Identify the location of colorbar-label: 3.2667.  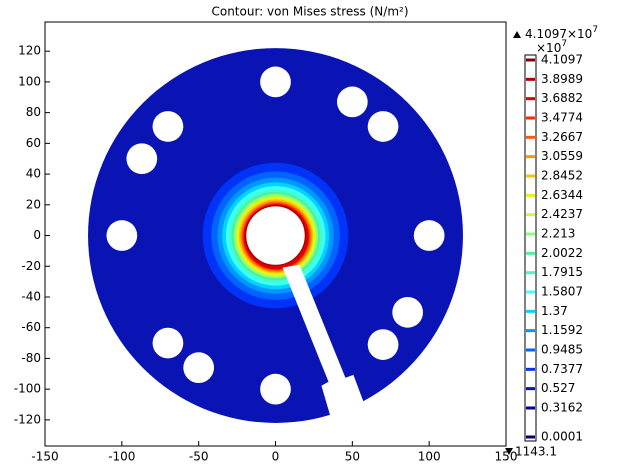
(562, 137).